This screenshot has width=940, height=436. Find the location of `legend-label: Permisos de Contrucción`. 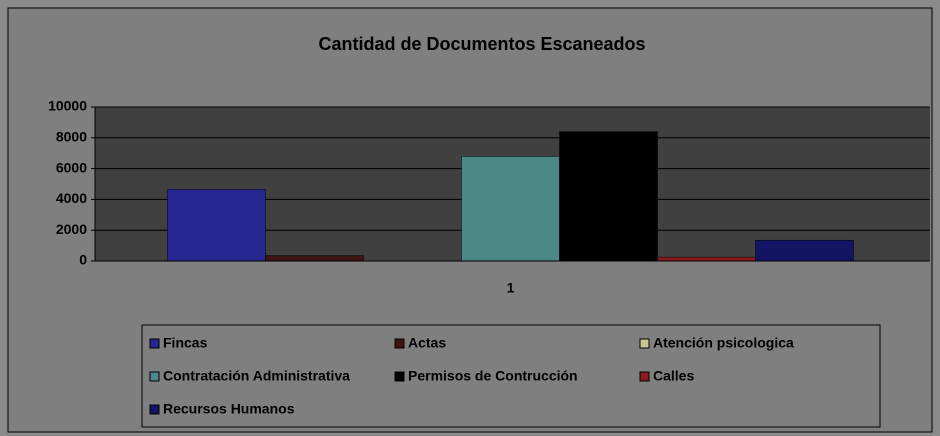

legend-label: Permisos de Contrucción is located at coordinates (493, 376).